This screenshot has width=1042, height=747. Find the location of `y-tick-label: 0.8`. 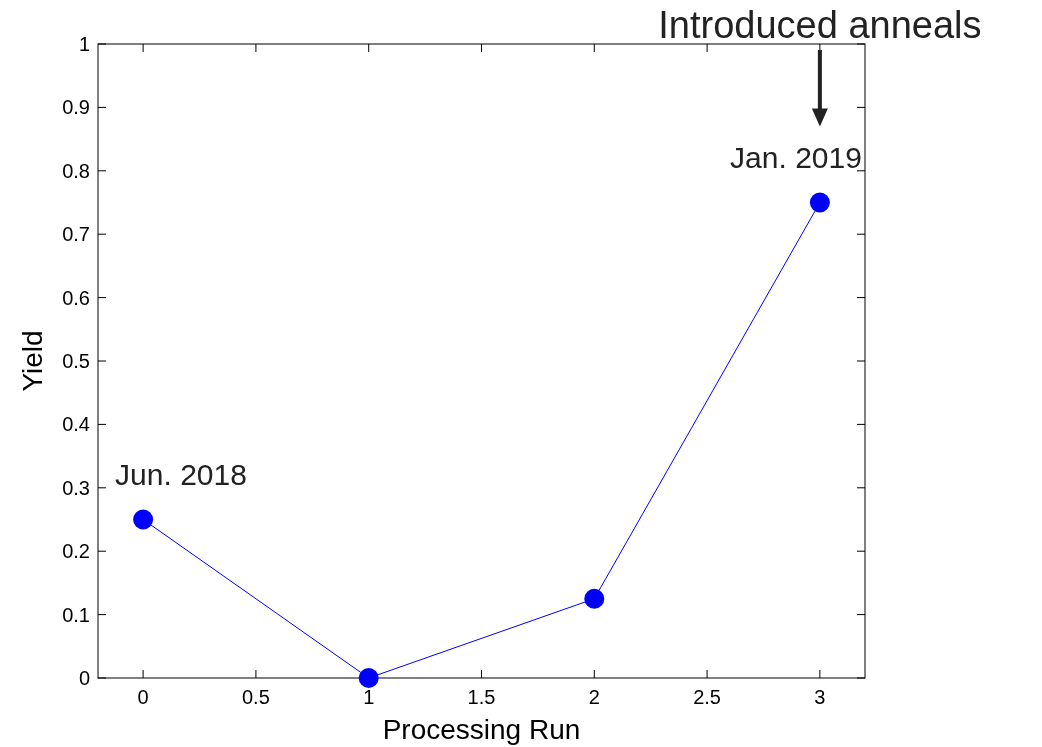

y-tick-label: 0.8 is located at coordinates (76, 170).